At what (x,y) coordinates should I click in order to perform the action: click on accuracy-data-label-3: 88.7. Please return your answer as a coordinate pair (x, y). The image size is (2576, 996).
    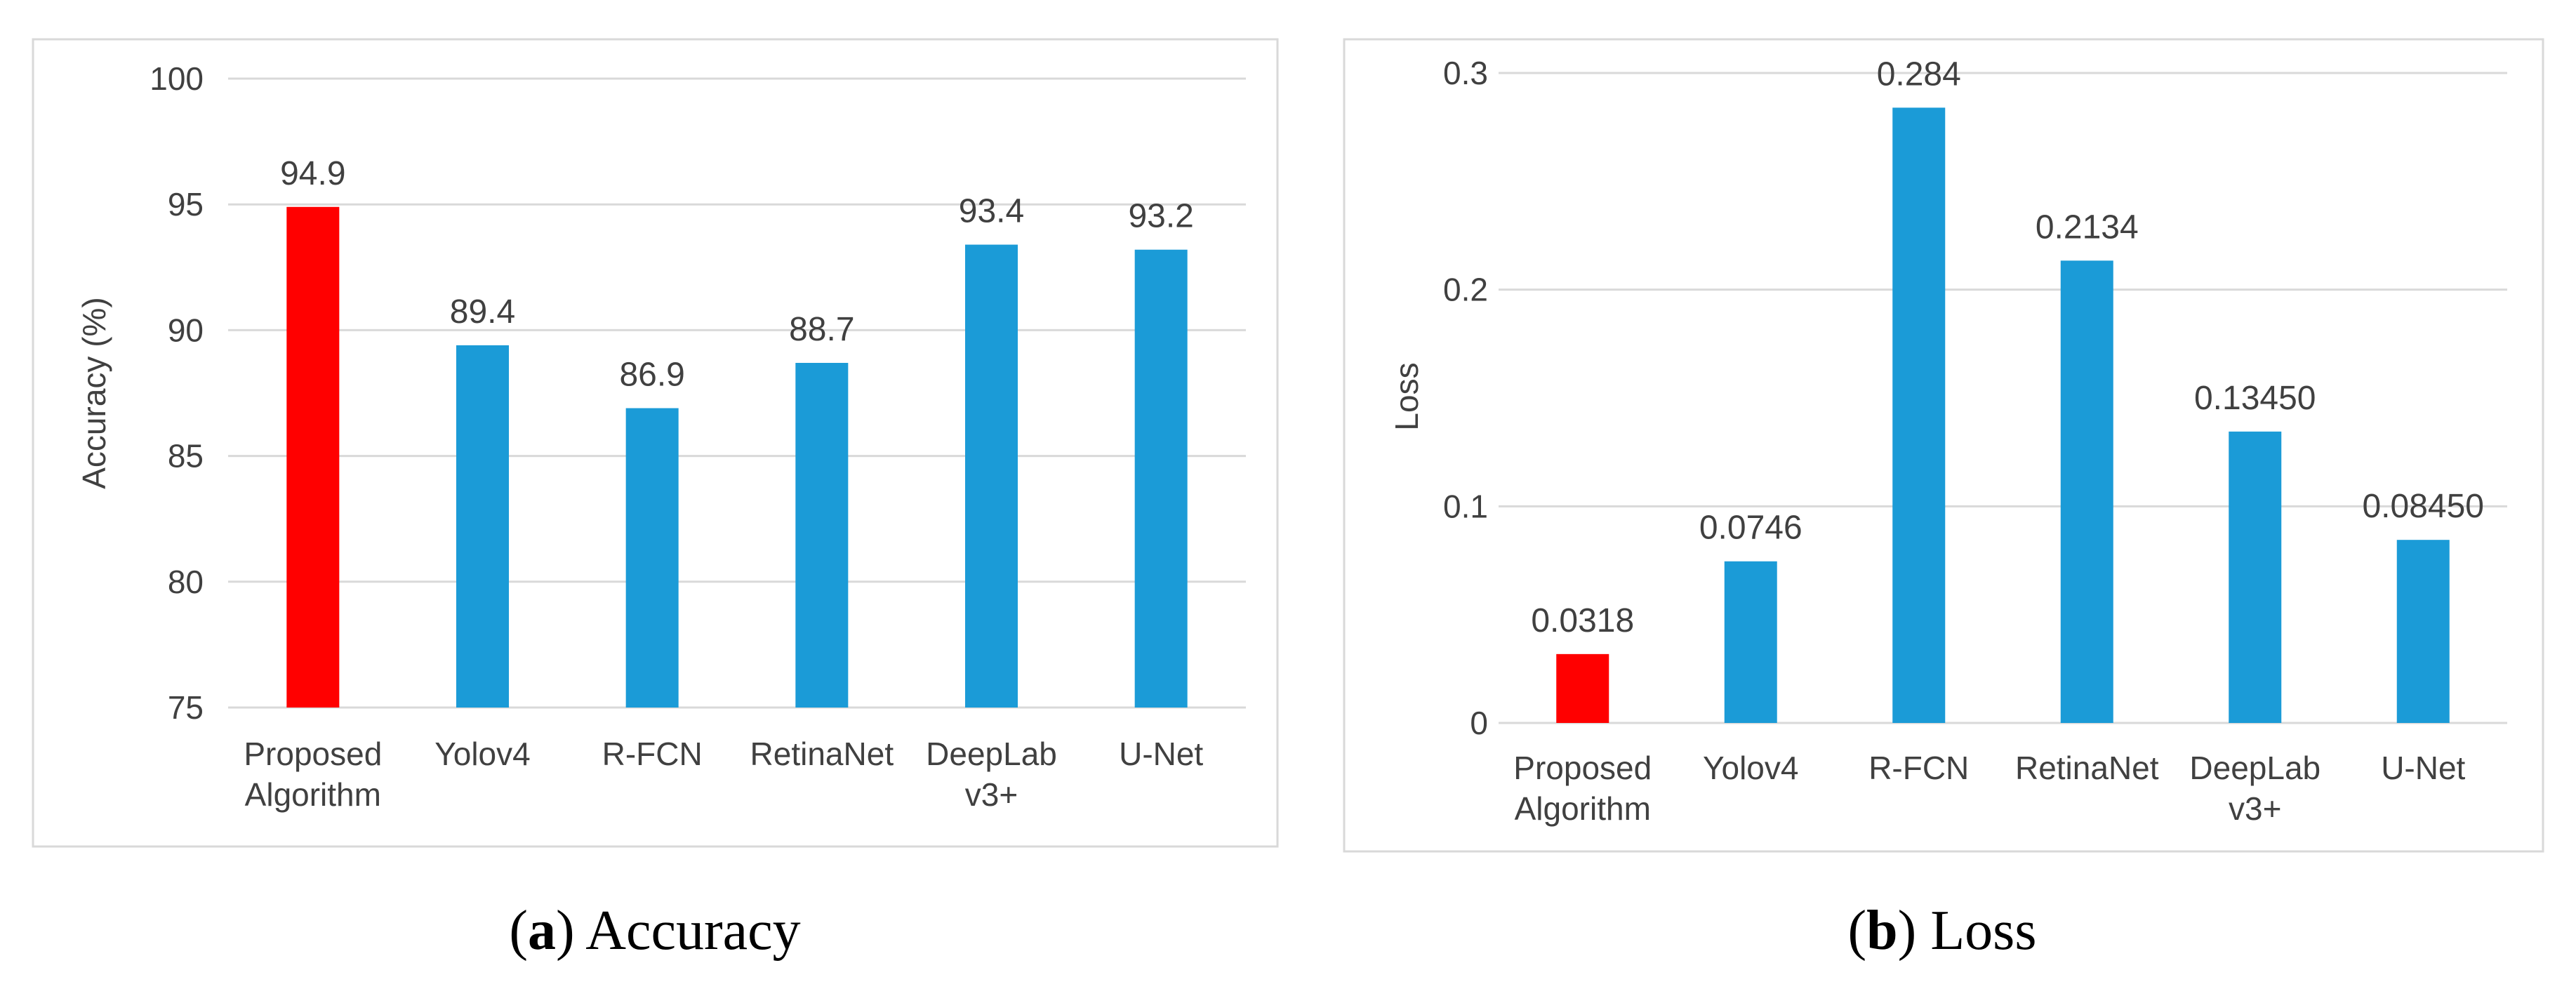
    Looking at the image, I should click on (822, 329).